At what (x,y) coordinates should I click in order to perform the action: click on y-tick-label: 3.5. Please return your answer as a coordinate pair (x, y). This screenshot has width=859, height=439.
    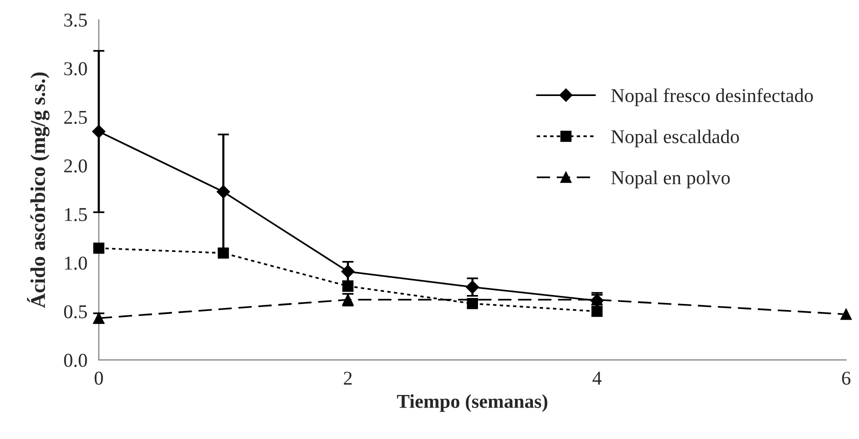
    Looking at the image, I should click on (75, 20).